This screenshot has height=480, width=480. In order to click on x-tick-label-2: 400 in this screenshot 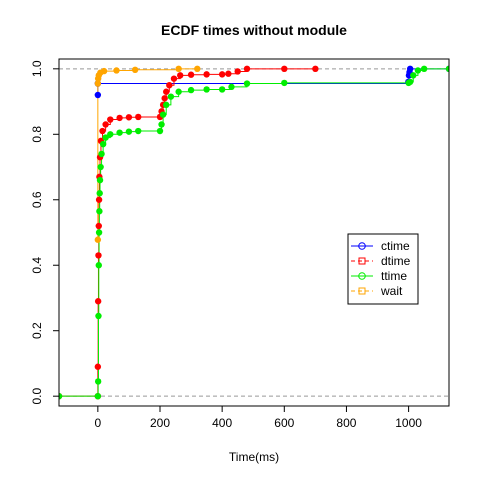, I will do `click(222, 423)`.